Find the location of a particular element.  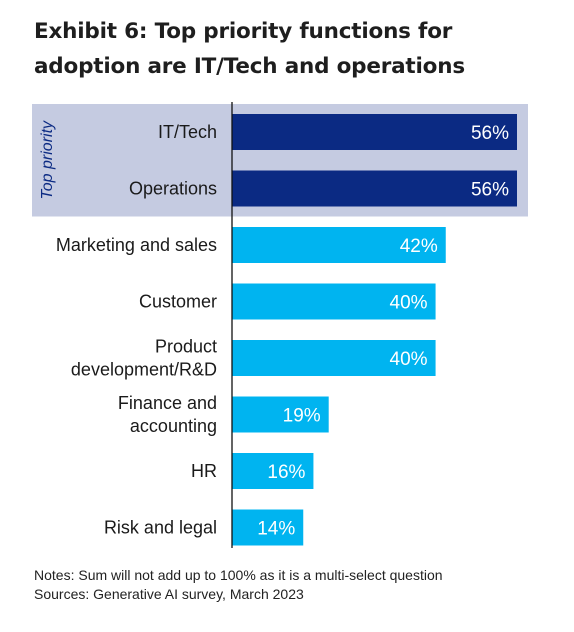

category-label-1: Operations is located at coordinates (173, 189).